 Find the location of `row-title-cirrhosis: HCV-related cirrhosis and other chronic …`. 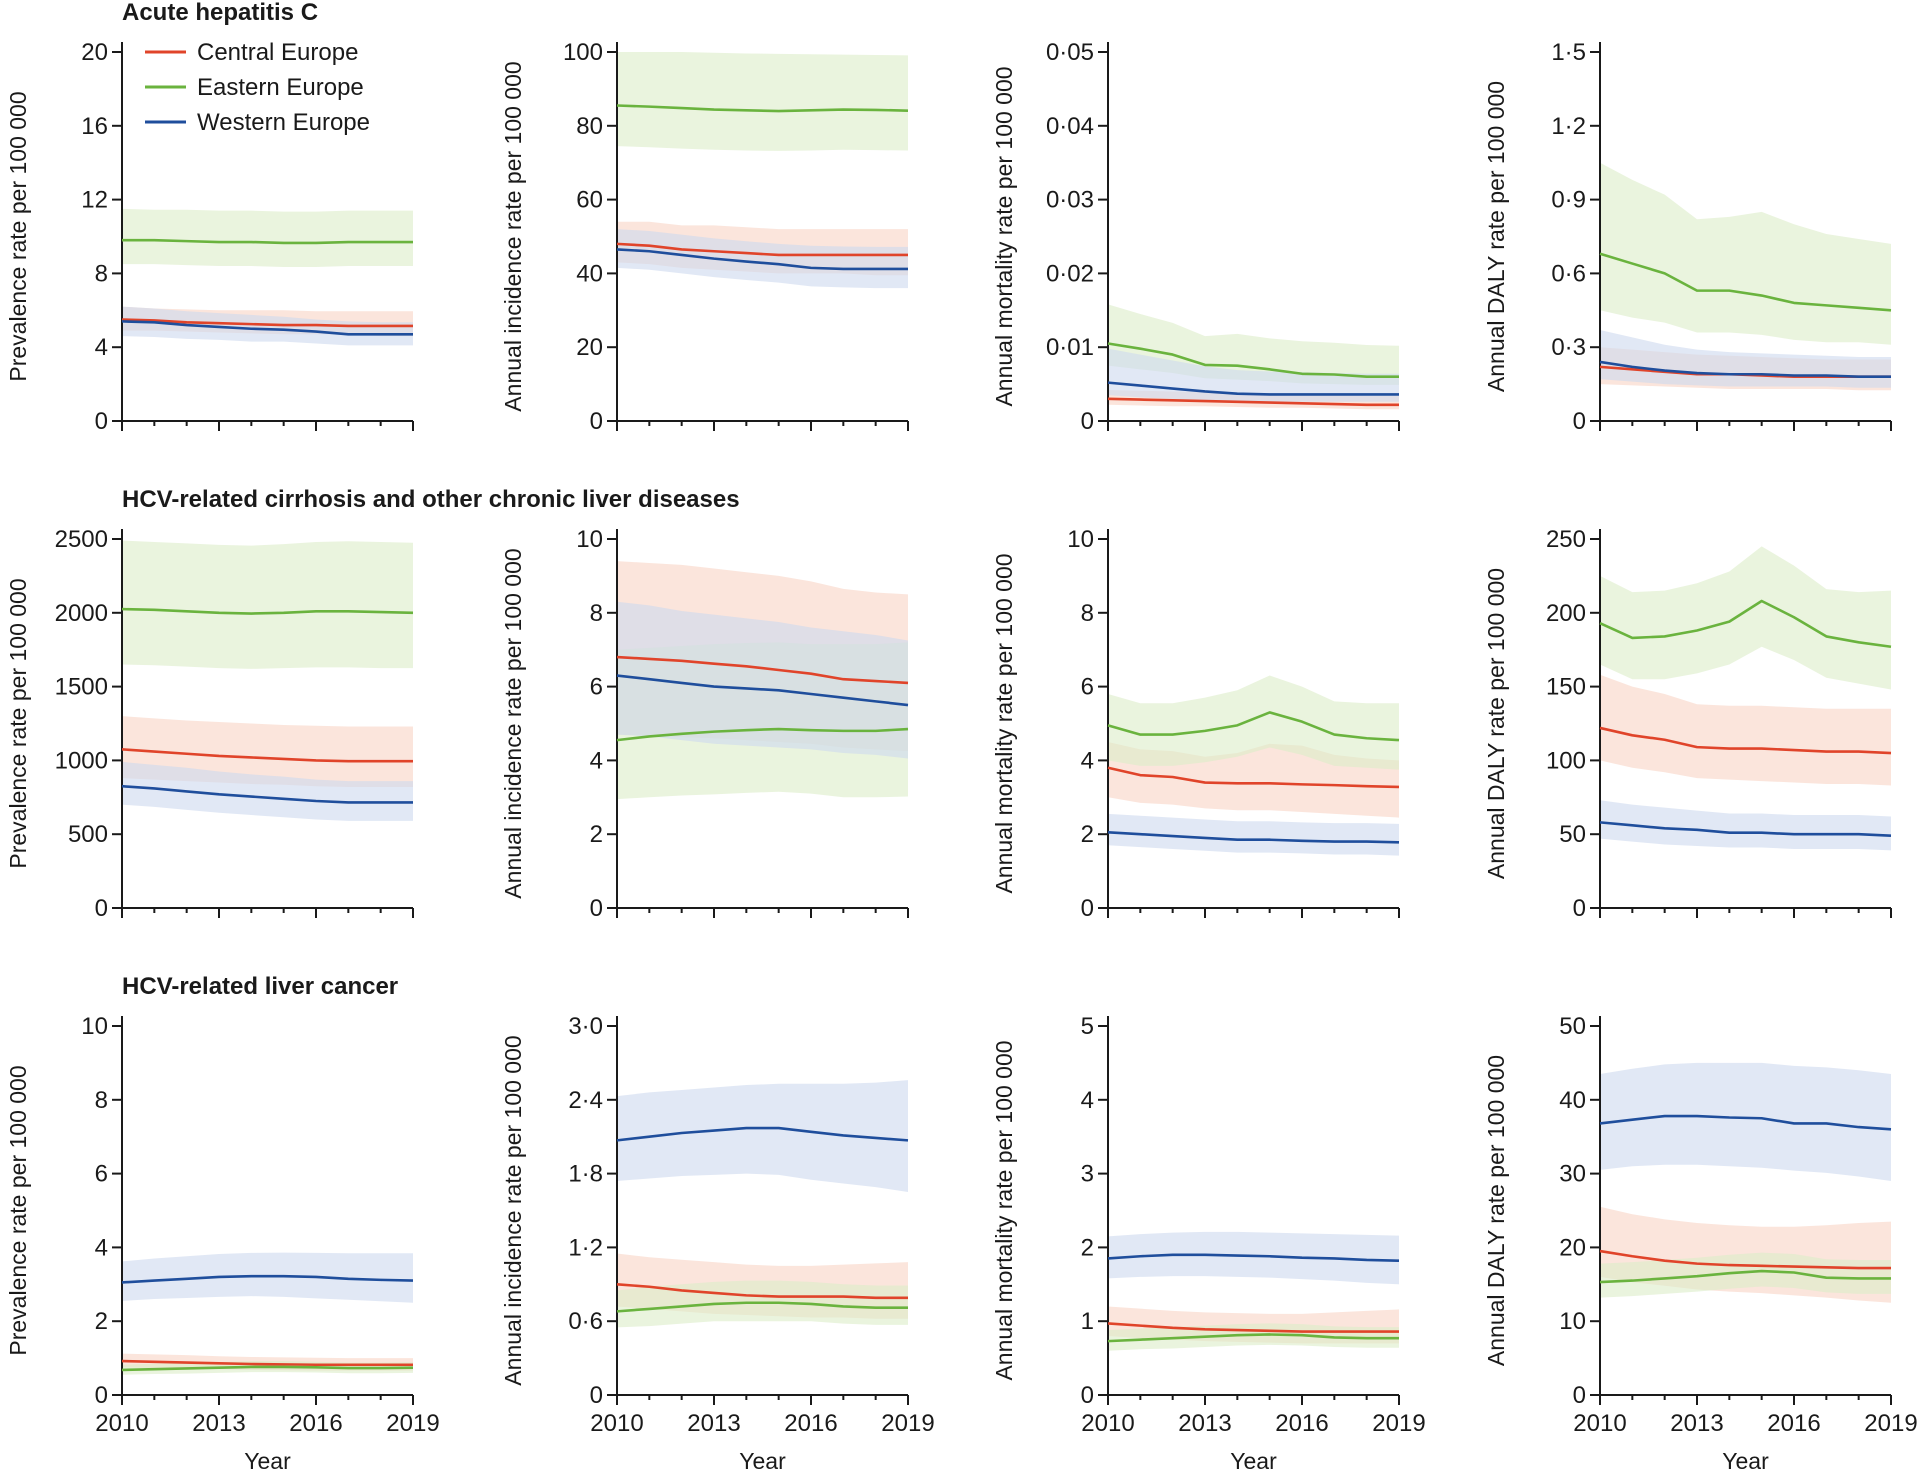

row-title-cirrhosis: HCV-related cirrhosis and other chronic … is located at coordinates (431, 499).